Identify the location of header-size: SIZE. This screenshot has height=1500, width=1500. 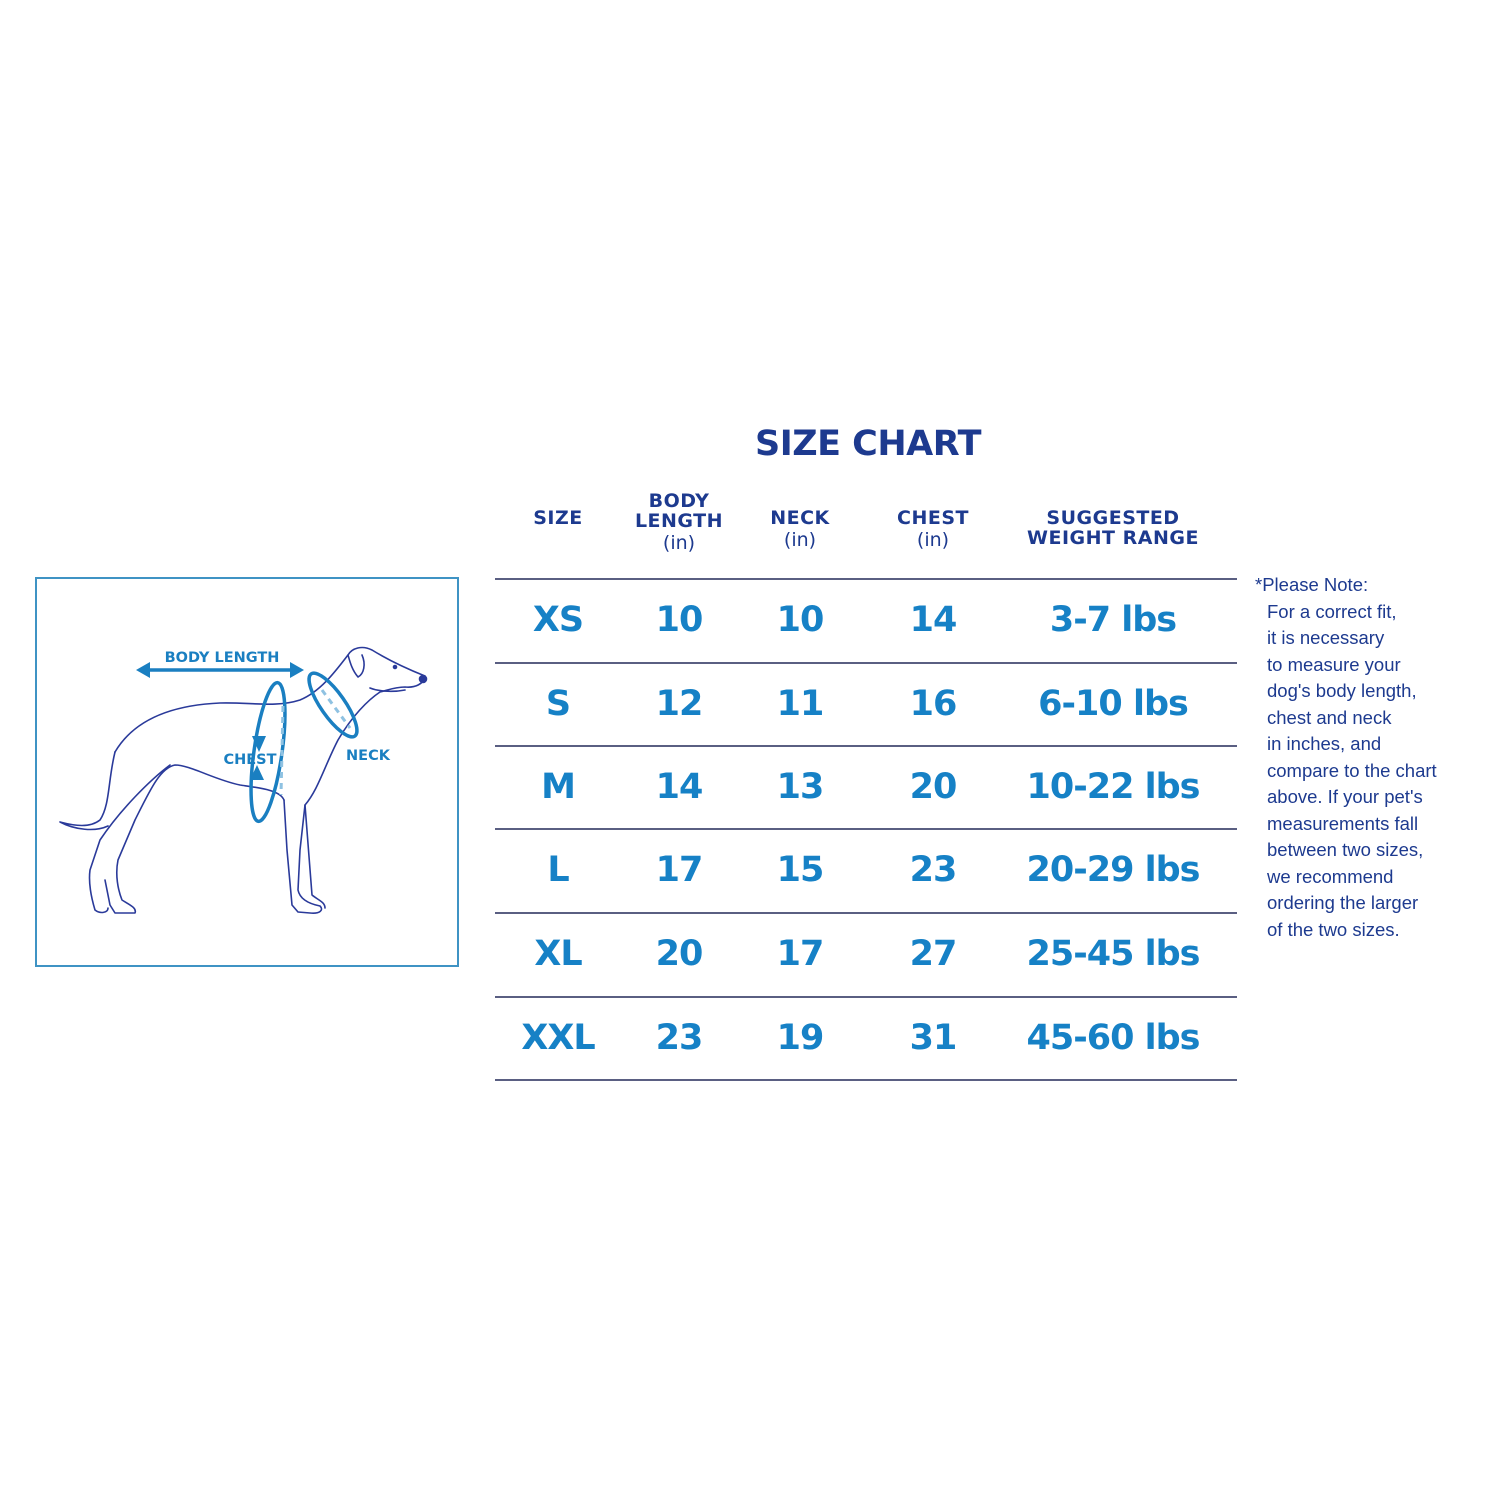
(558, 518).